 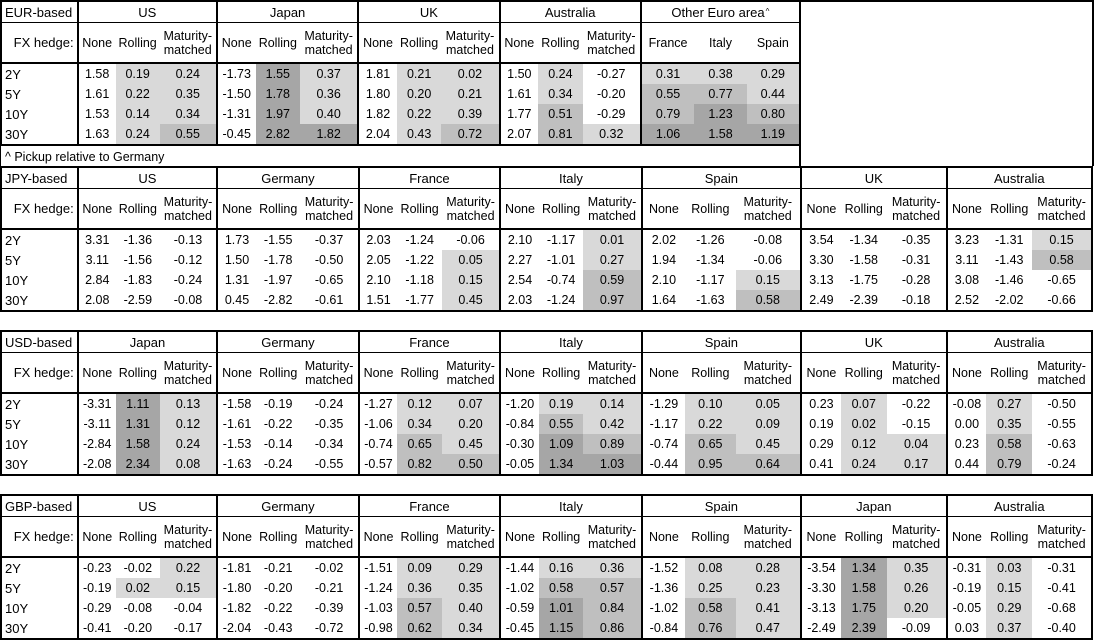 What do you see at coordinates (821, 444) in the screenshot?
I see `value-cell: 0.29` at bounding box center [821, 444].